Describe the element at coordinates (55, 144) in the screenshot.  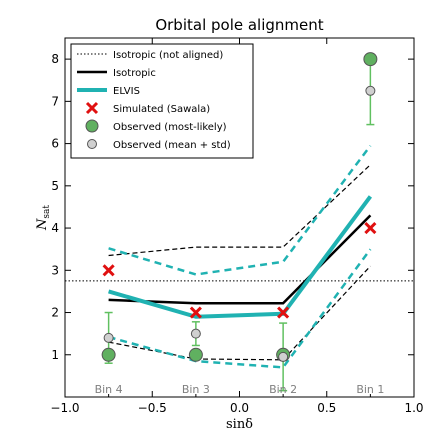
I see `y-tick-label: 6` at that location.